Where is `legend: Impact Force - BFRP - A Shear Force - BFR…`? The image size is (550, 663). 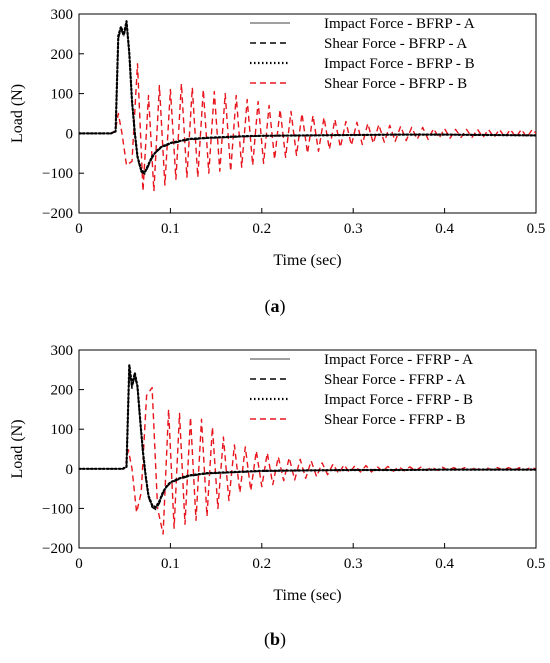 legend: Impact Force - BFRP - A Shear Force - BFR… is located at coordinates (362, 54).